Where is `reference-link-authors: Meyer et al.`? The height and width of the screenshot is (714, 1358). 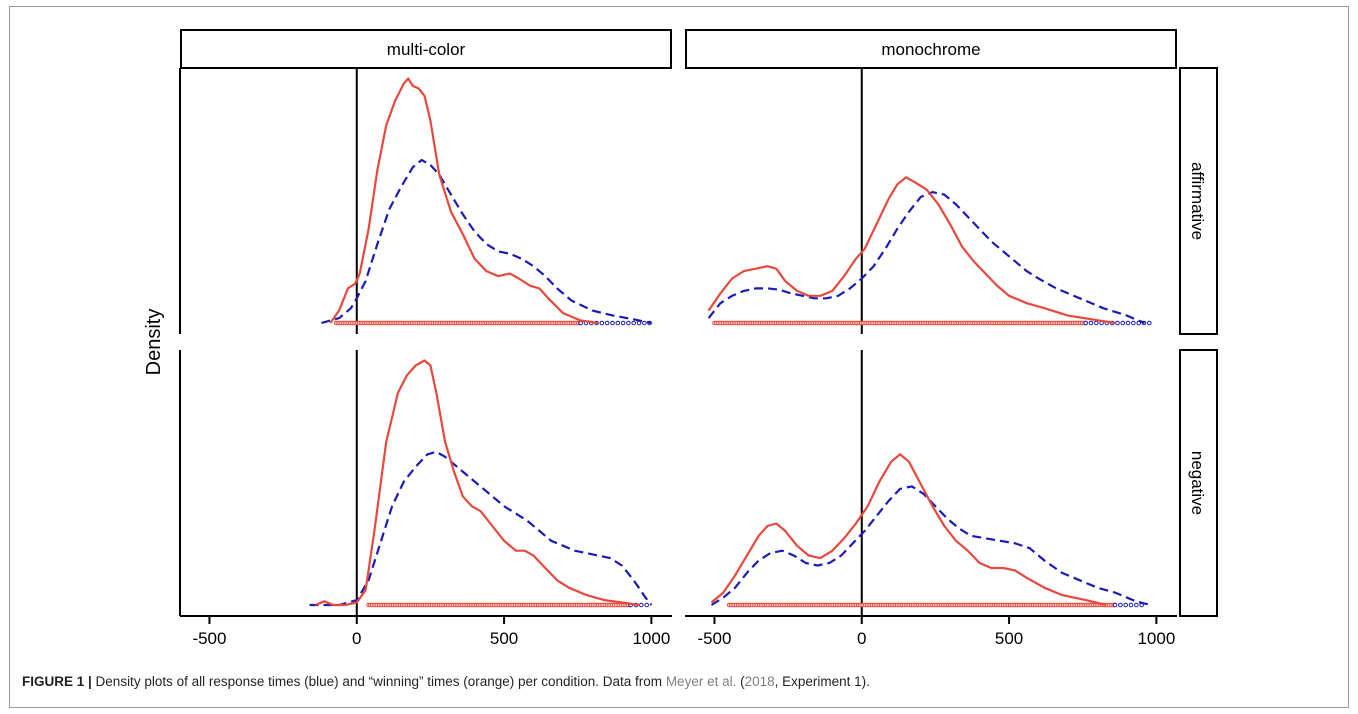
reference-link-authors: Meyer et al. is located at coordinates (701, 681).